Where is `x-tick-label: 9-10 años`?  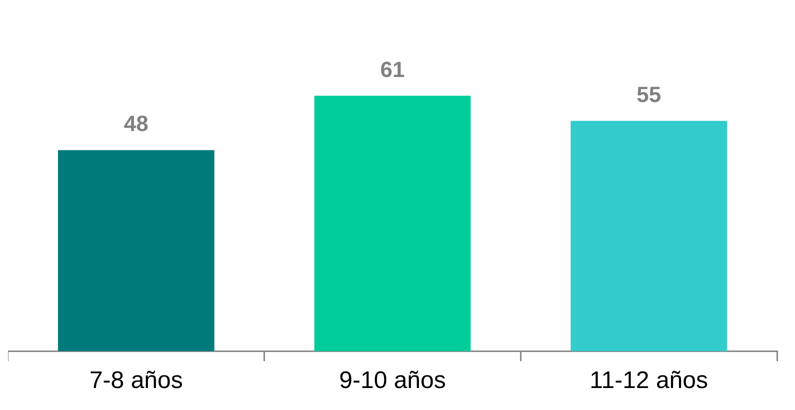
x-tick-label: 9-10 años is located at coordinates (392, 380).